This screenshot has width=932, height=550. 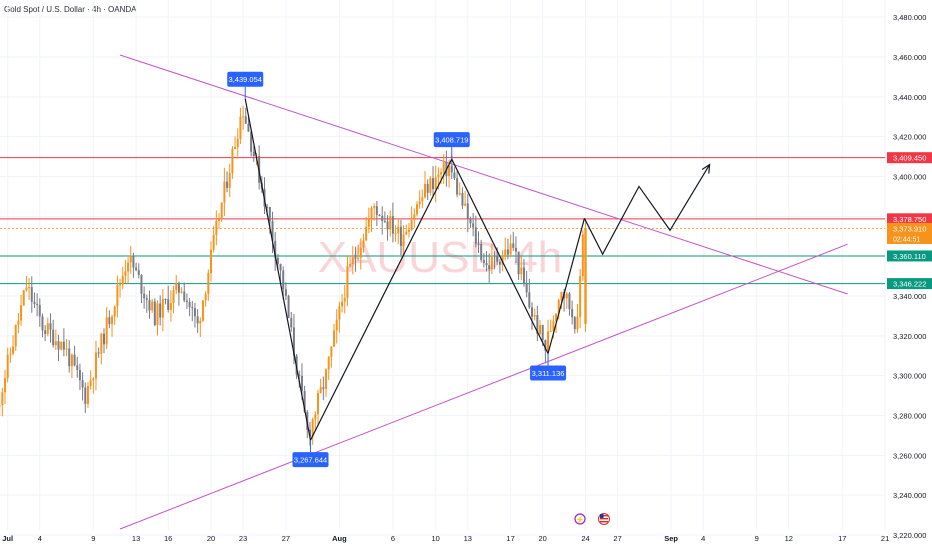 What do you see at coordinates (909, 177) in the screenshot?
I see `y-tick-label: 3,400.000` at bounding box center [909, 177].